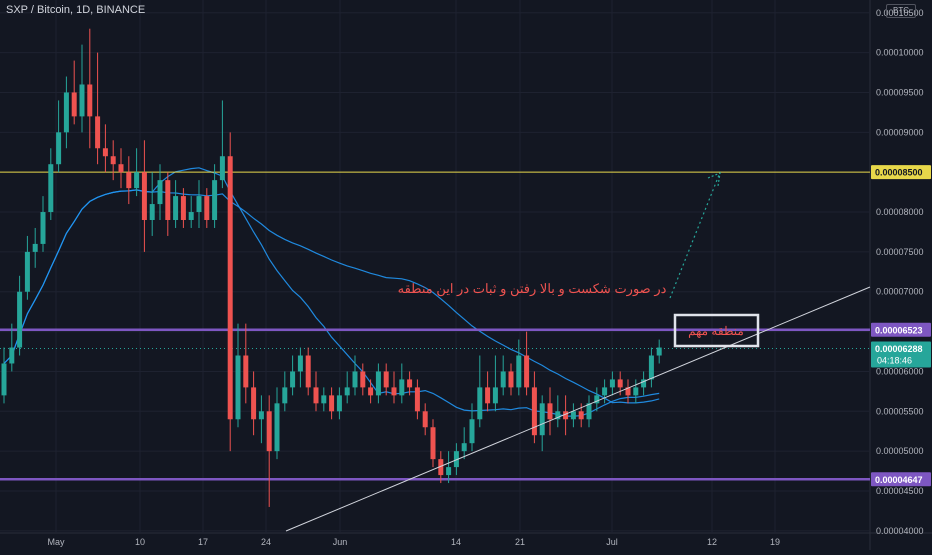  What do you see at coordinates (413, 542) in the screenshot?
I see `time-axis: May 10 17 24 Jun 14 21 Jul 12 19` at bounding box center [413, 542].